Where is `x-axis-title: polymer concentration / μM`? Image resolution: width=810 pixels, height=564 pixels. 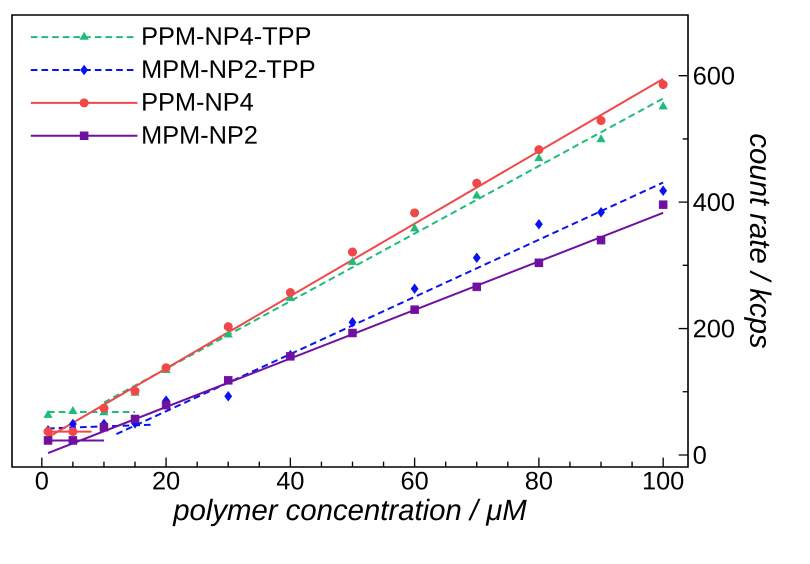 x-axis-title: polymer concentration / μM is located at coordinates (349, 512).